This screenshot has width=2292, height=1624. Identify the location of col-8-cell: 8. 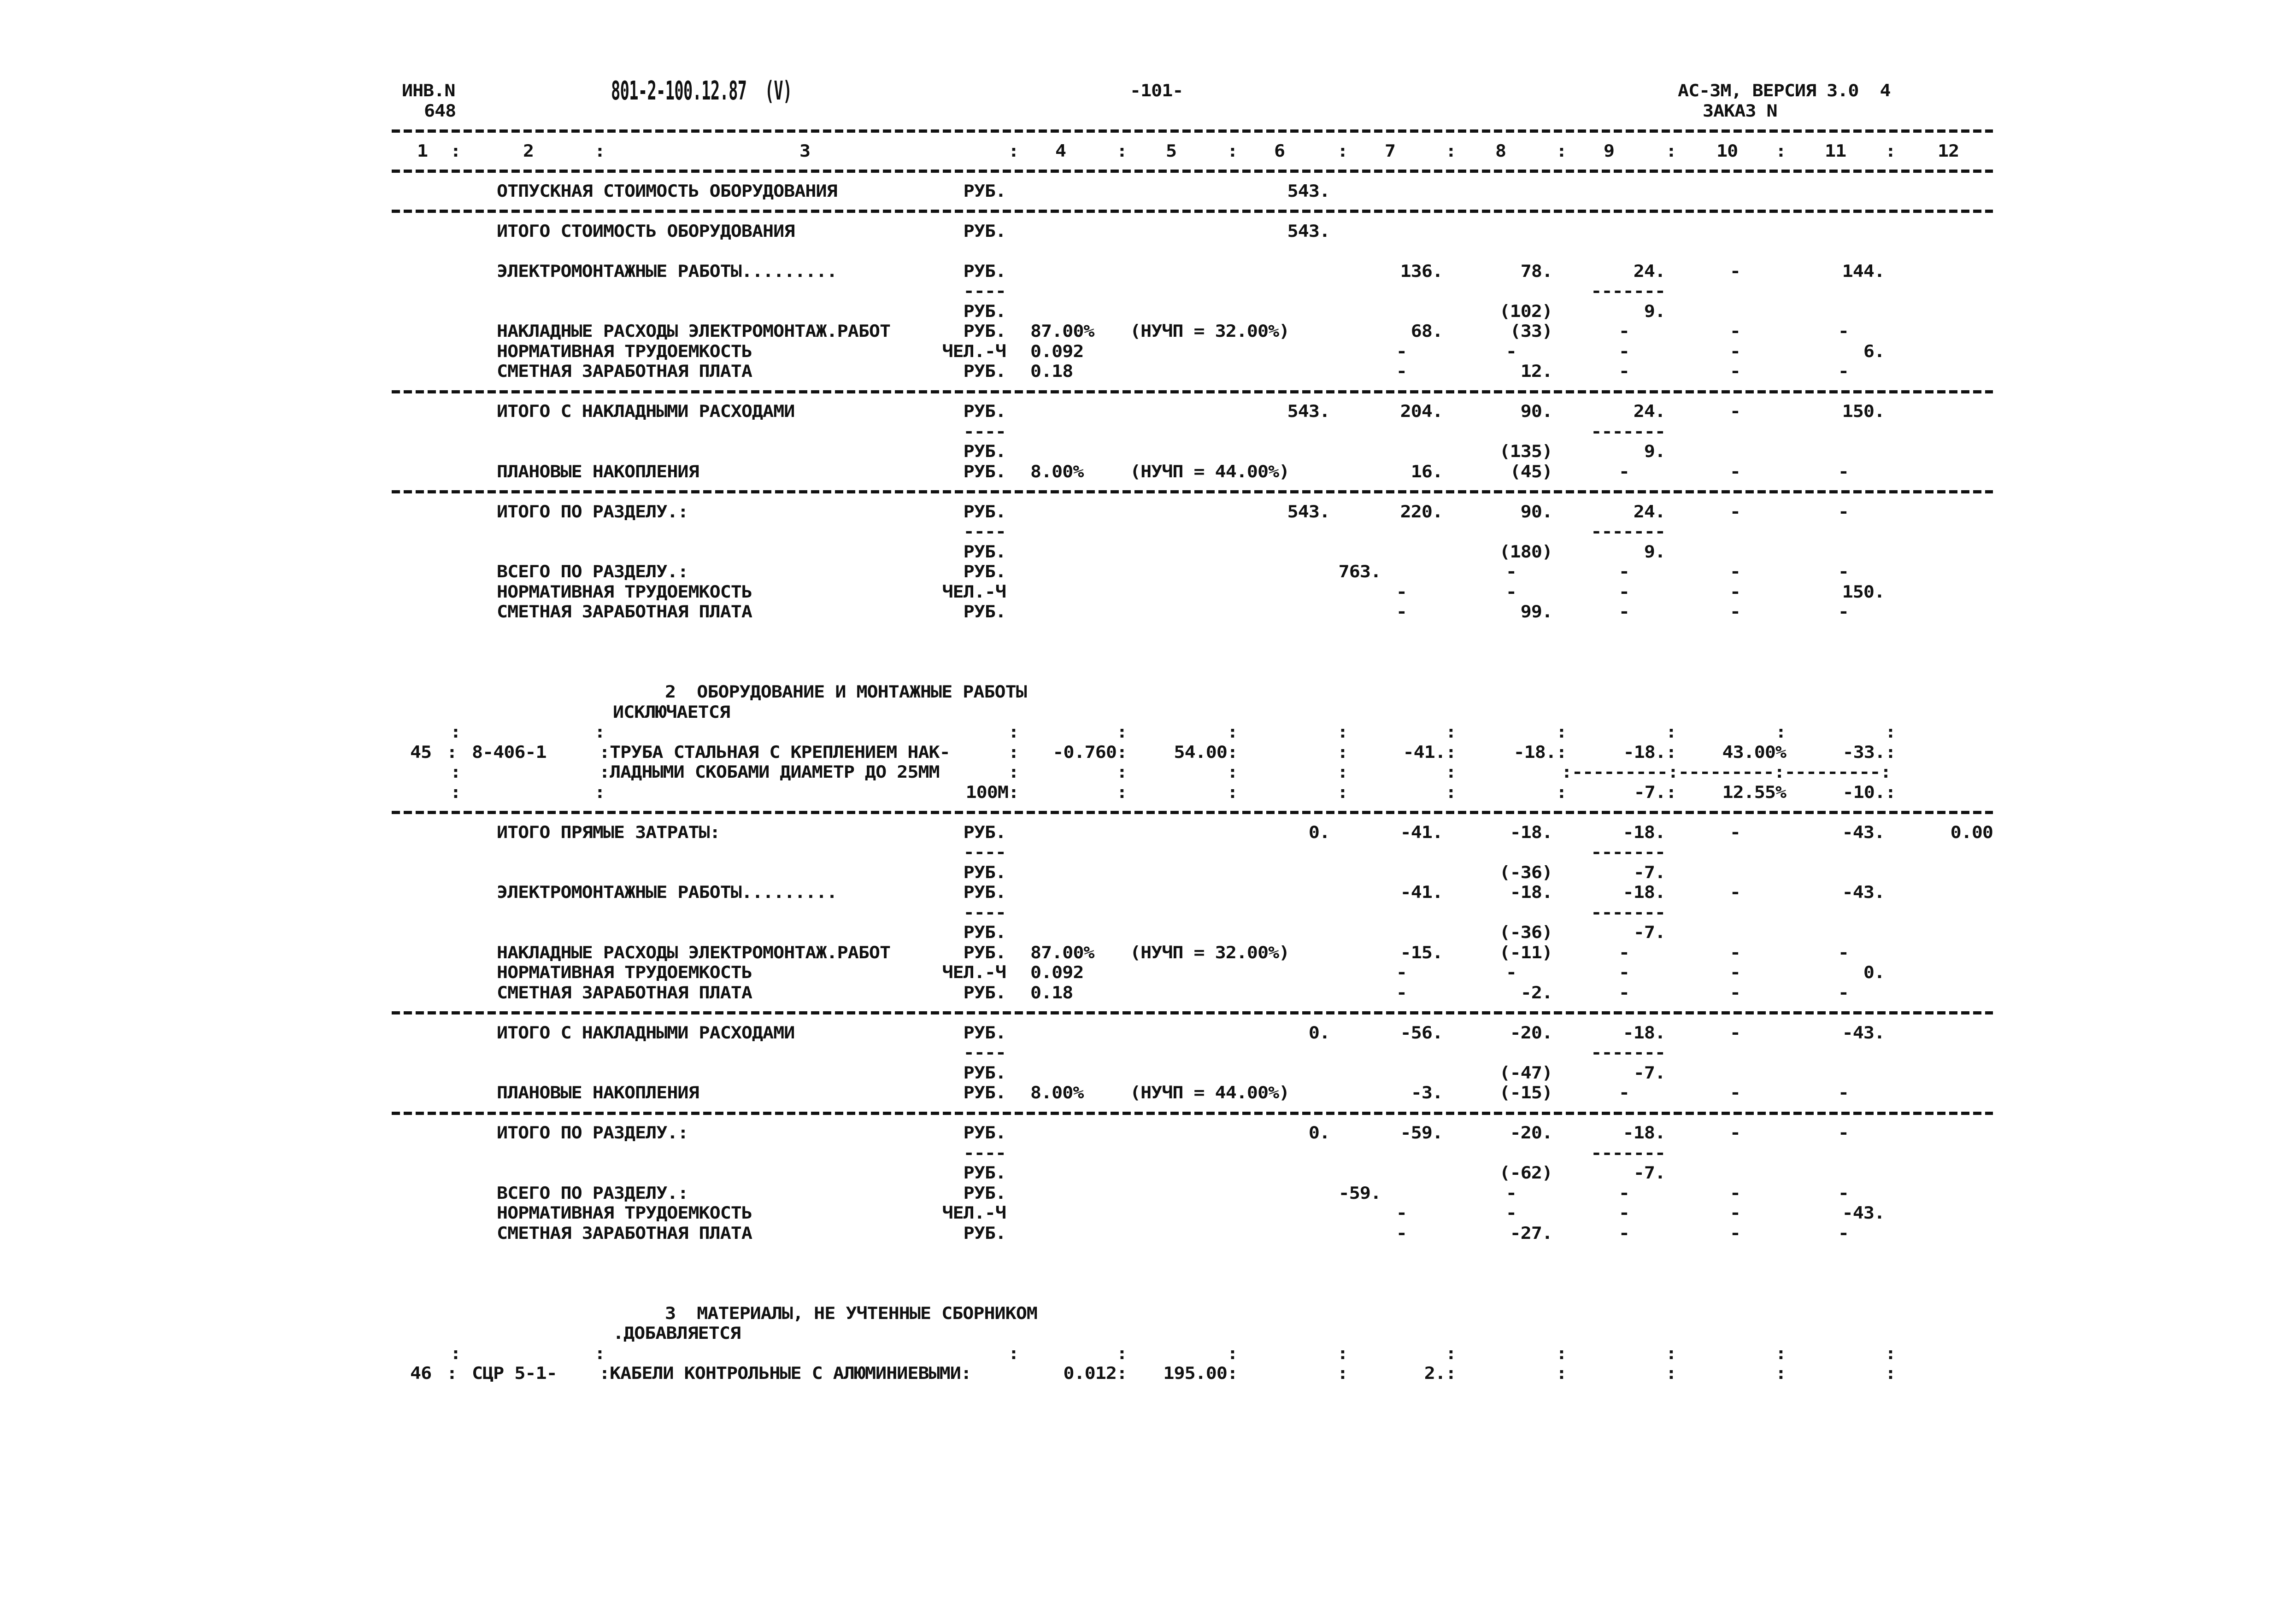
(1500, 151).